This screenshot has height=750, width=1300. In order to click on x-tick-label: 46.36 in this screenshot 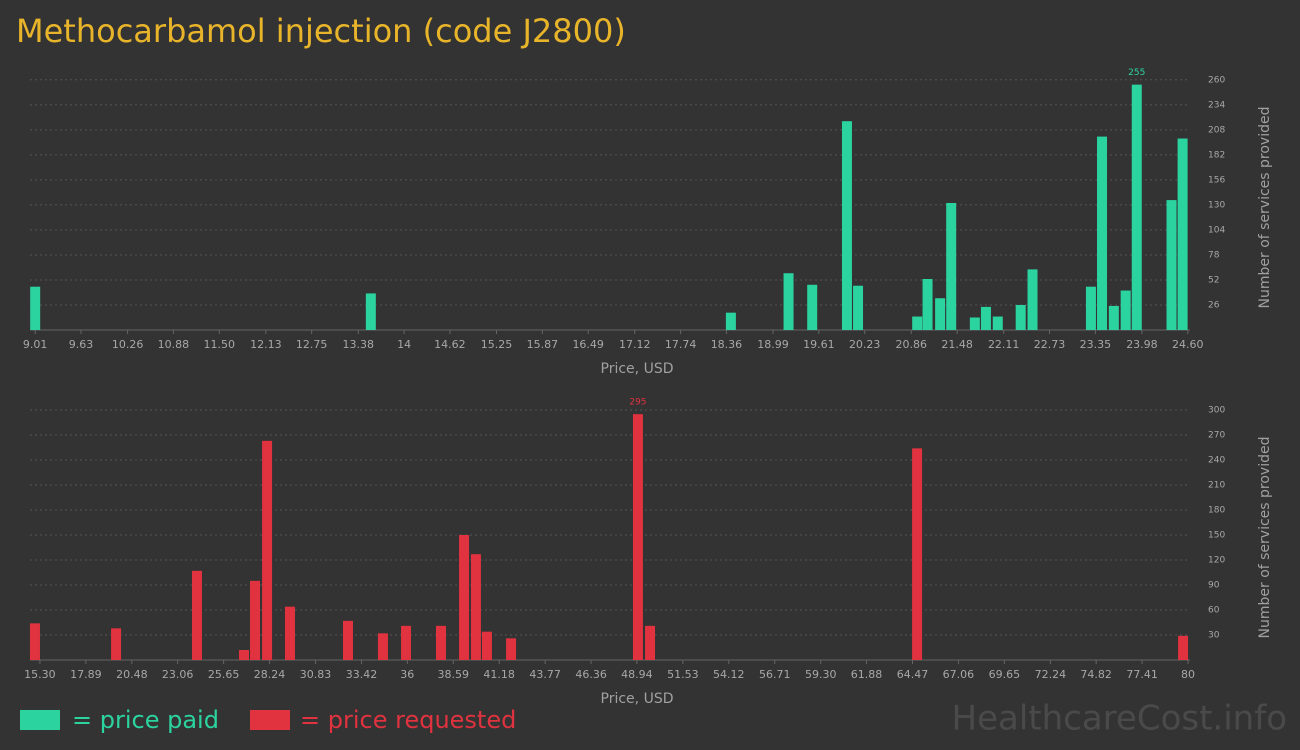, I will do `click(591, 674)`.